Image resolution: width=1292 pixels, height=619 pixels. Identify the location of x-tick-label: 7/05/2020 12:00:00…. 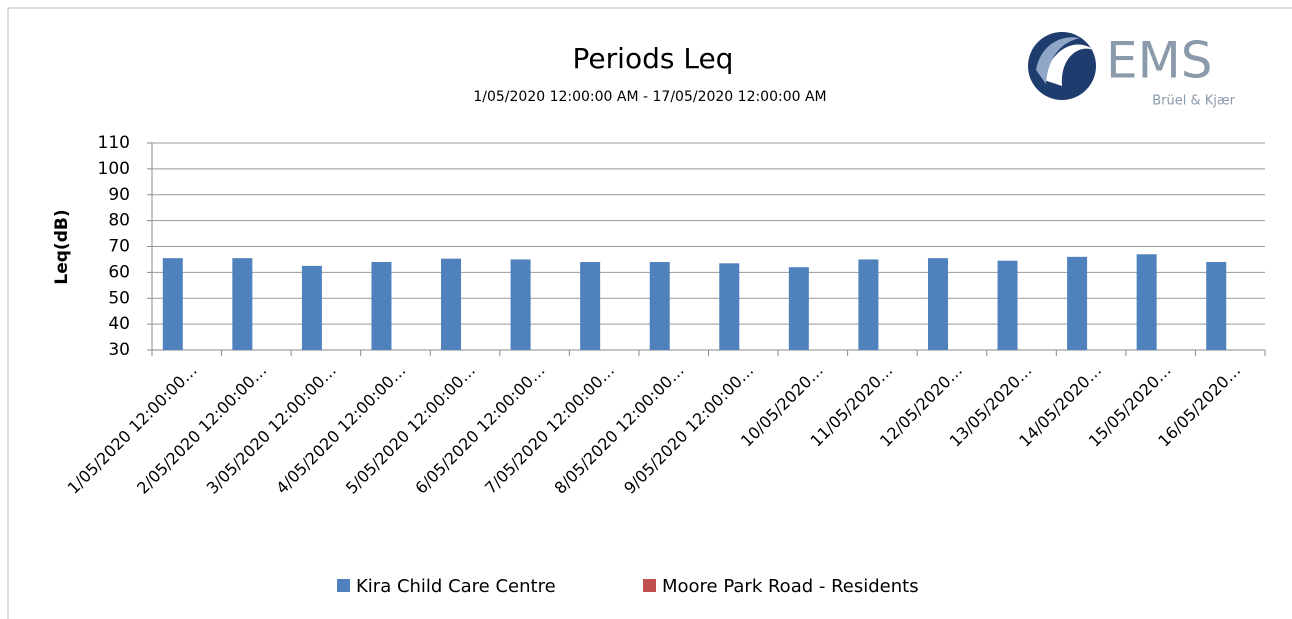
(549, 429).